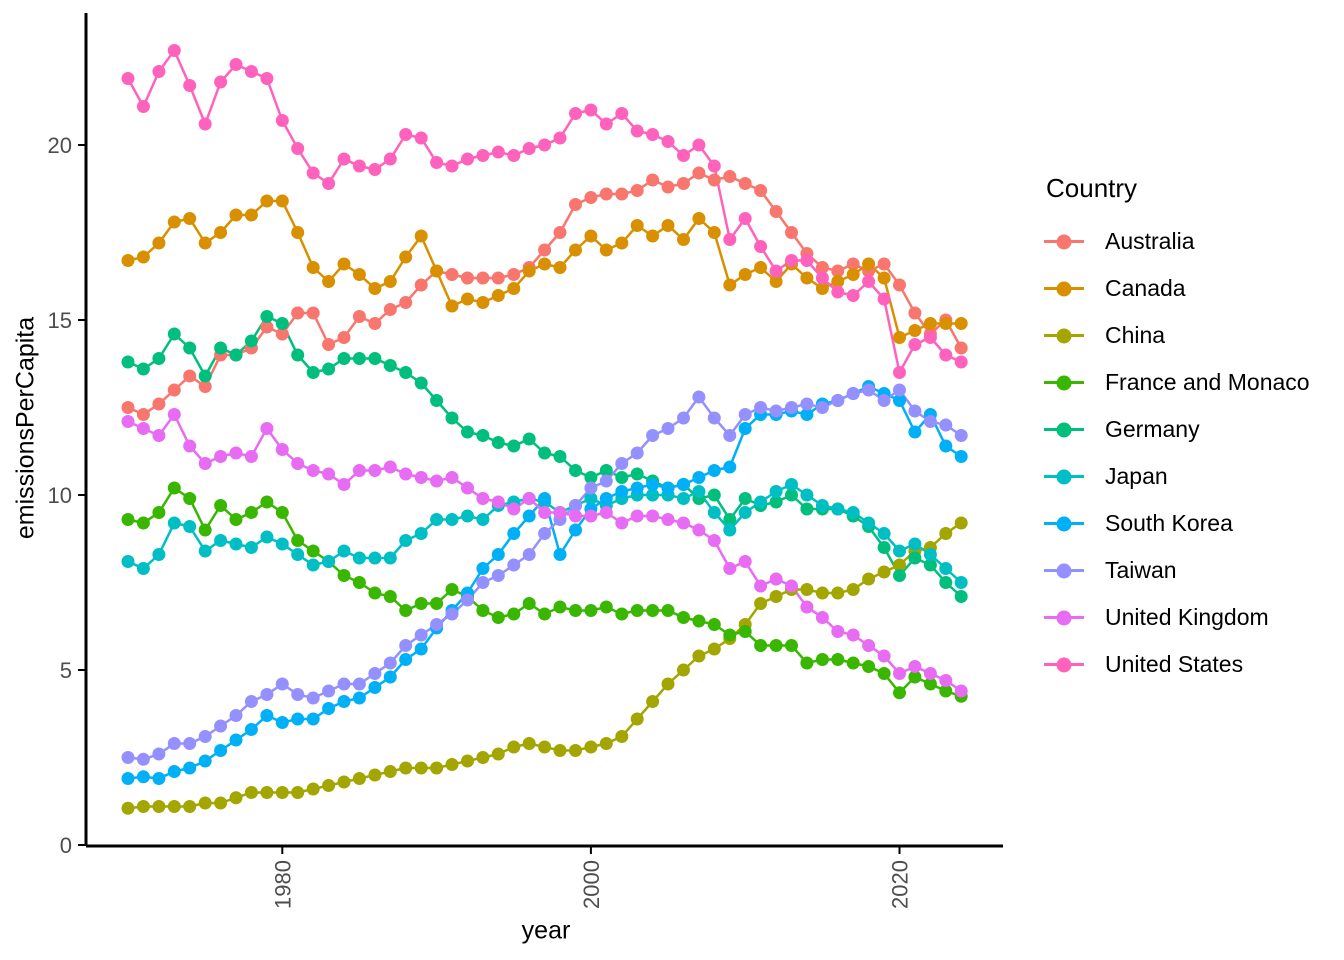 Image resolution: width=1344 pixels, height=960 pixels. What do you see at coordinates (1187, 617) in the screenshot?
I see `legend-item-label: United Kingdom` at bounding box center [1187, 617].